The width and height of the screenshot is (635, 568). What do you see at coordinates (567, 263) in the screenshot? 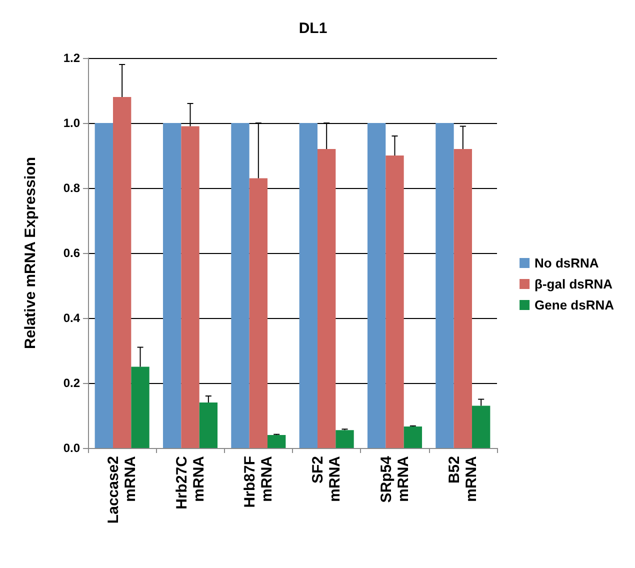
I see `legend-label: No dsRNA` at bounding box center [567, 263].